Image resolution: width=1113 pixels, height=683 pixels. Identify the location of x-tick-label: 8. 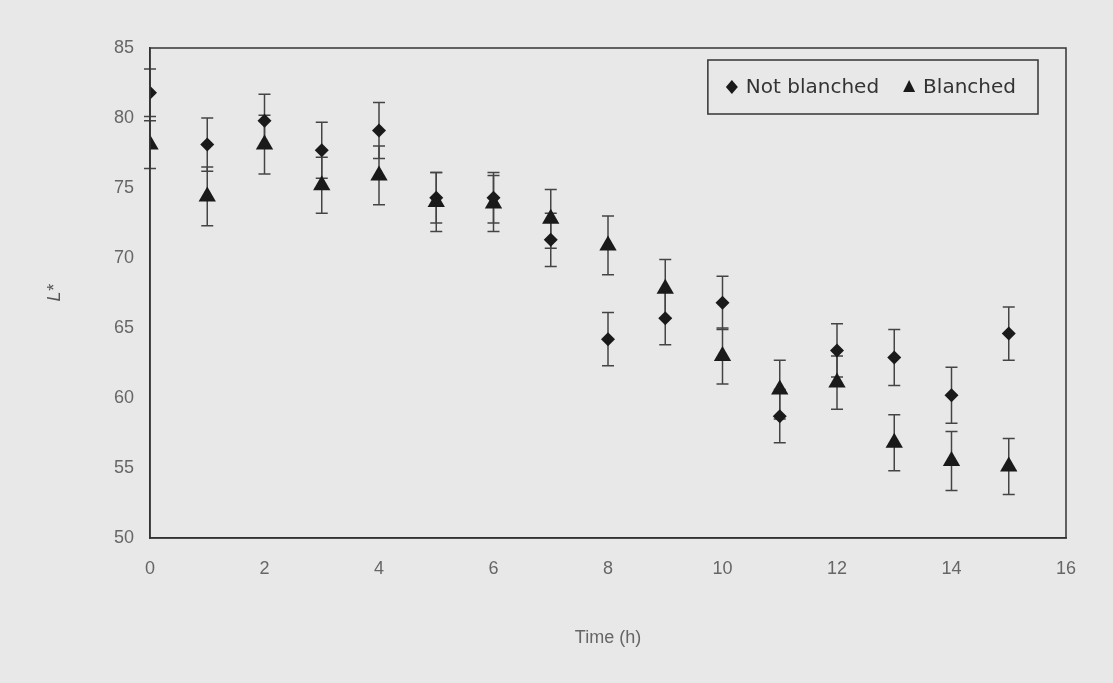
(608, 567).